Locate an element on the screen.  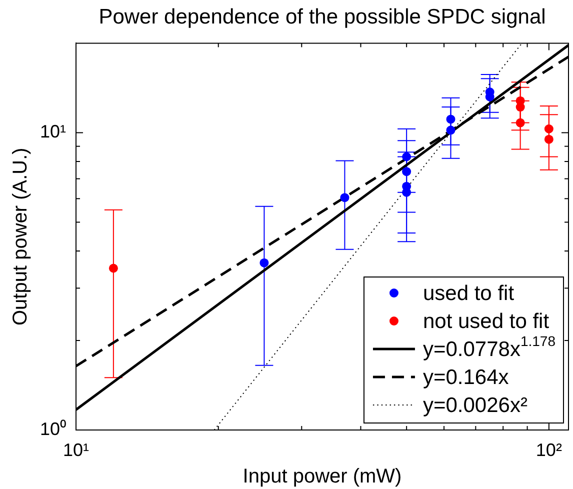
chart-title: Power dependence of the possible SPDC signal is located at coordinates (322, 16).